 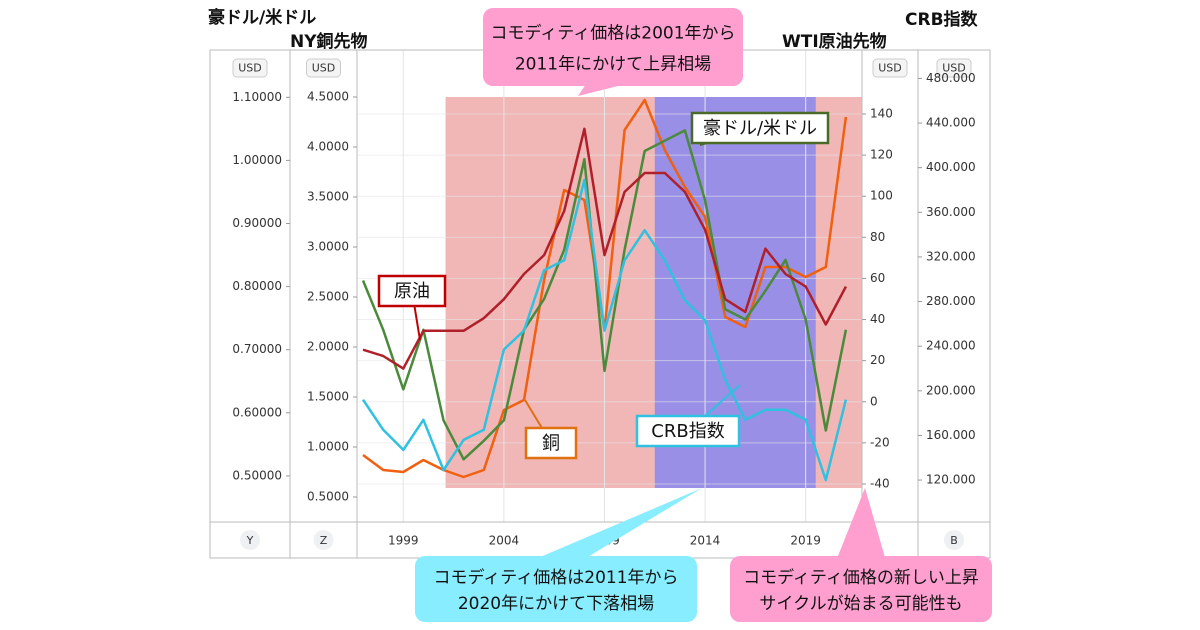 I want to click on y-tick-label: 240.000, so click(x=951, y=346).